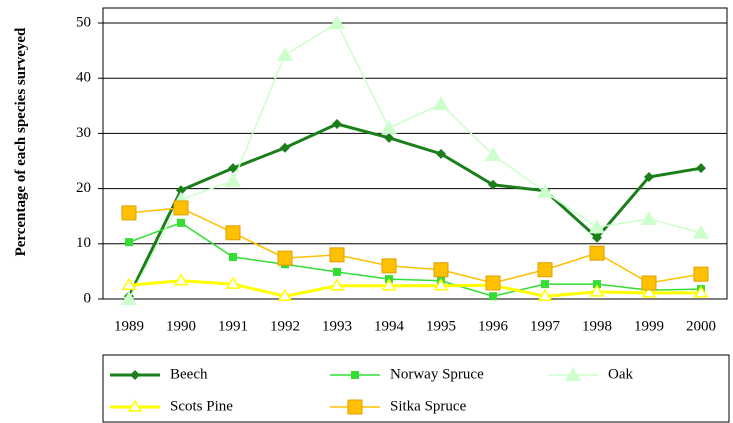  I want to click on legend-label: Oak, so click(620, 374).